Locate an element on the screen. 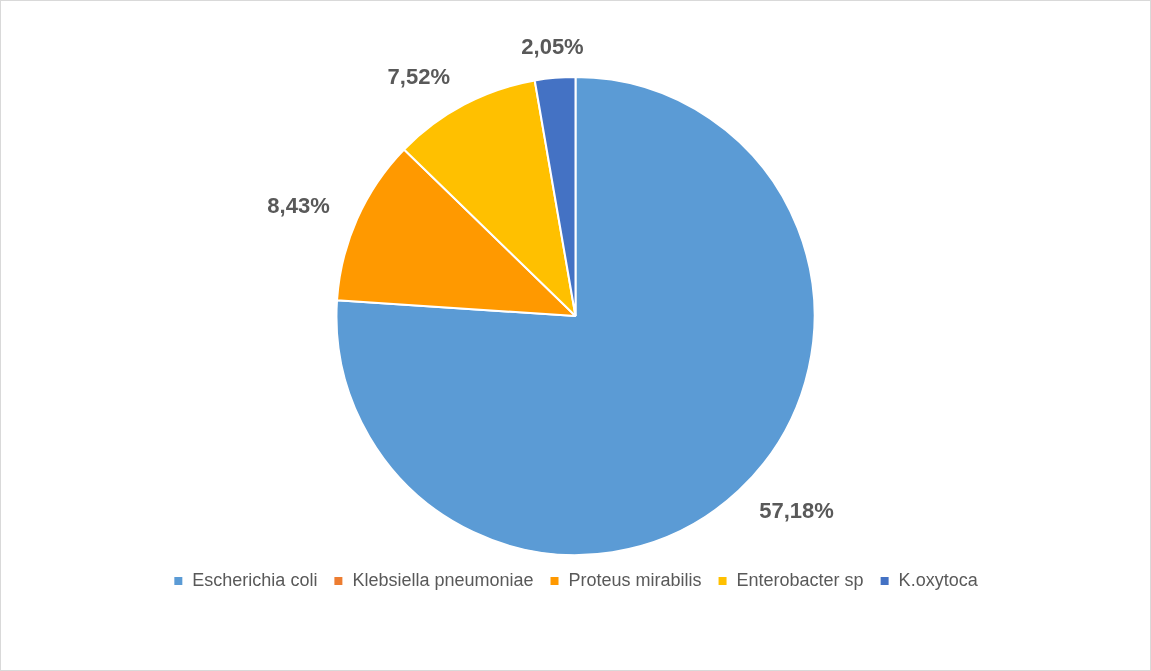 This screenshot has height=671, width=1151. legend-label: Enterobacter sp is located at coordinates (800, 579).